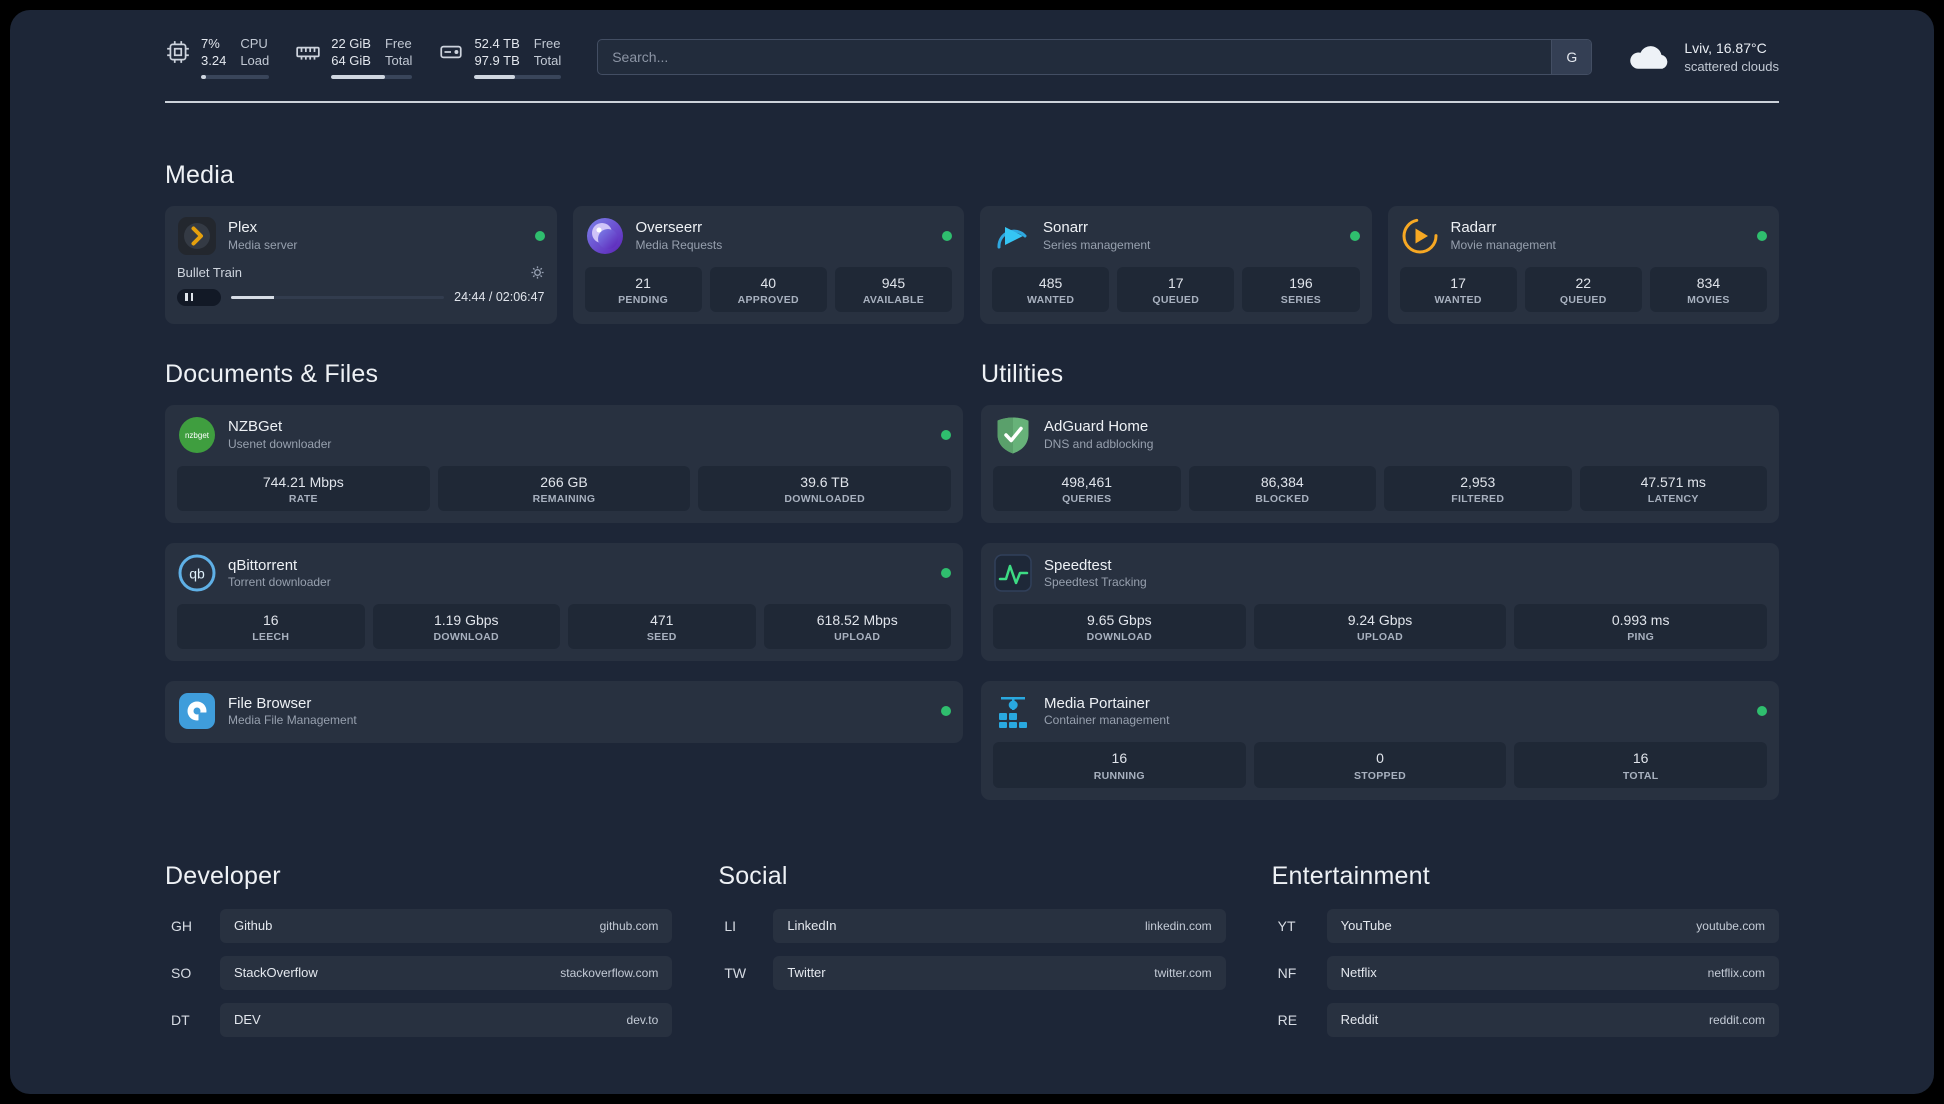  Describe the element at coordinates (564, 481) in the screenshot. I see `stat-value: 266 GB` at that location.